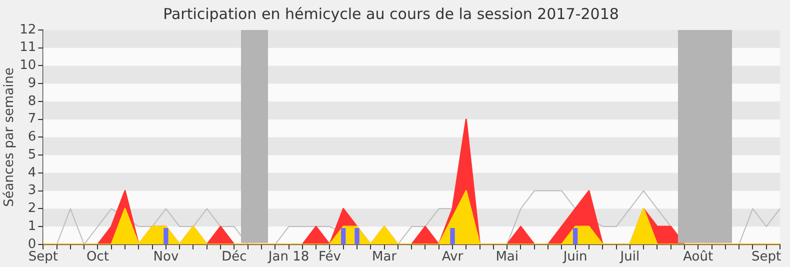  What do you see at coordinates (453, 257) in the screenshot?
I see `x-tick-label: Avr` at bounding box center [453, 257].